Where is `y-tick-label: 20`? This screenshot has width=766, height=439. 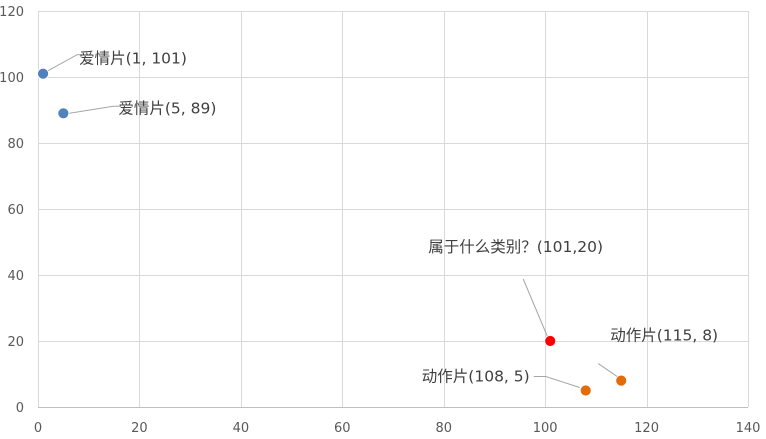
y-tick-label: 20 is located at coordinates (15, 342).